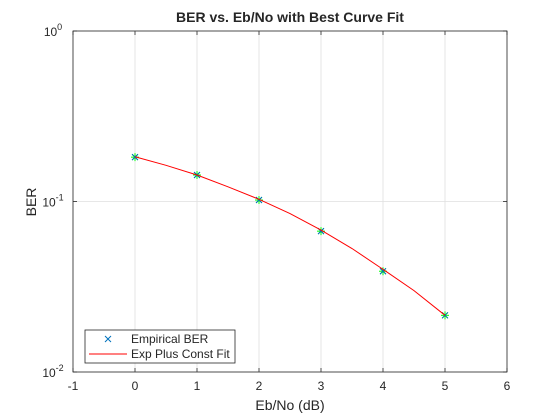 Image resolution: width=560 pixels, height=420 pixels. Describe the element at coordinates (135, 386) in the screenshot. I see `x-tick-label: 0` at that location.